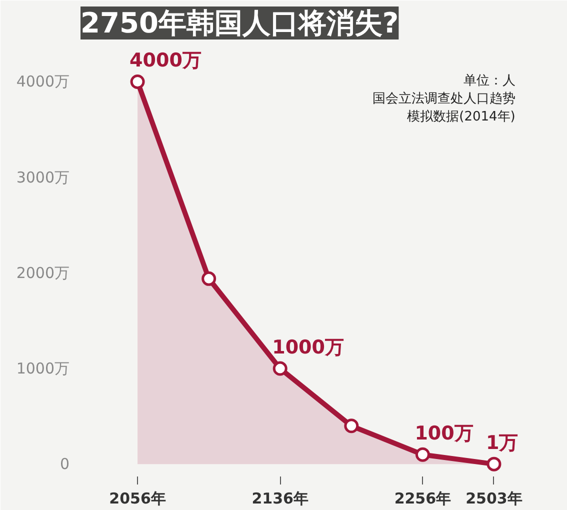 This screenshot has height=510, width=567. I want to click on data-label: 1万, so click(502, 443).